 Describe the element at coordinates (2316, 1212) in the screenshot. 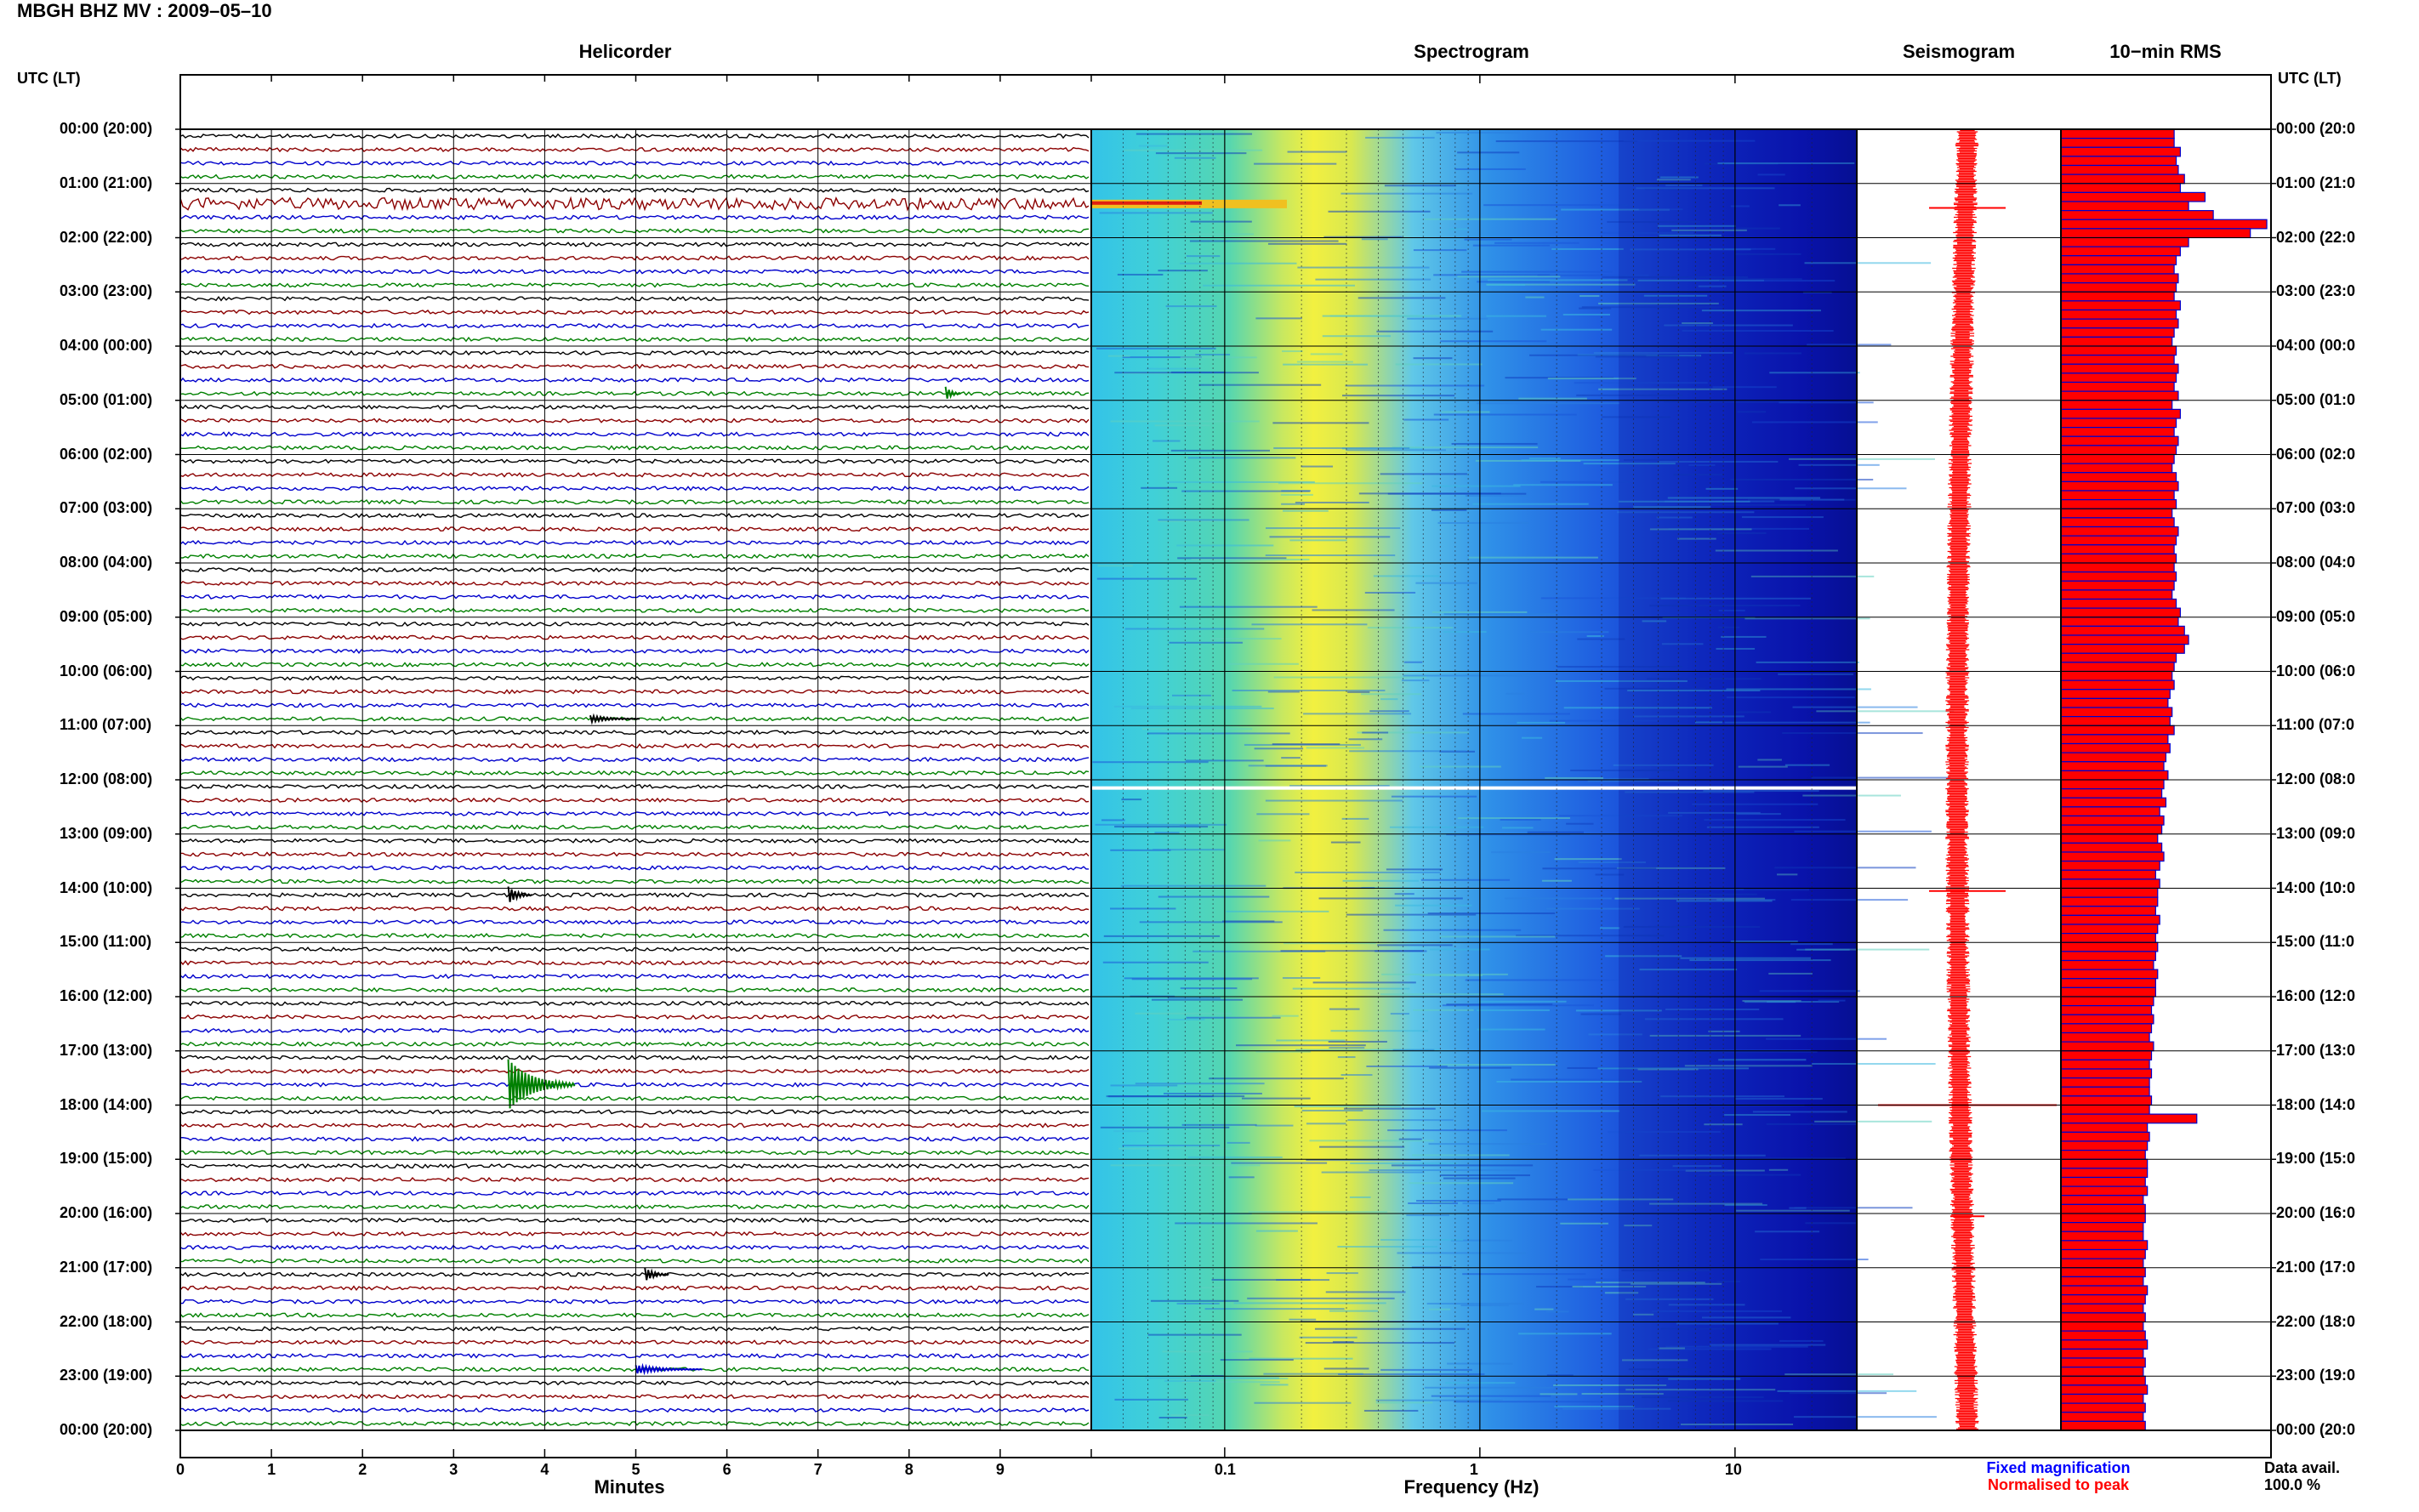

I see `time-label-right: 20:00 (16:0` at that location.